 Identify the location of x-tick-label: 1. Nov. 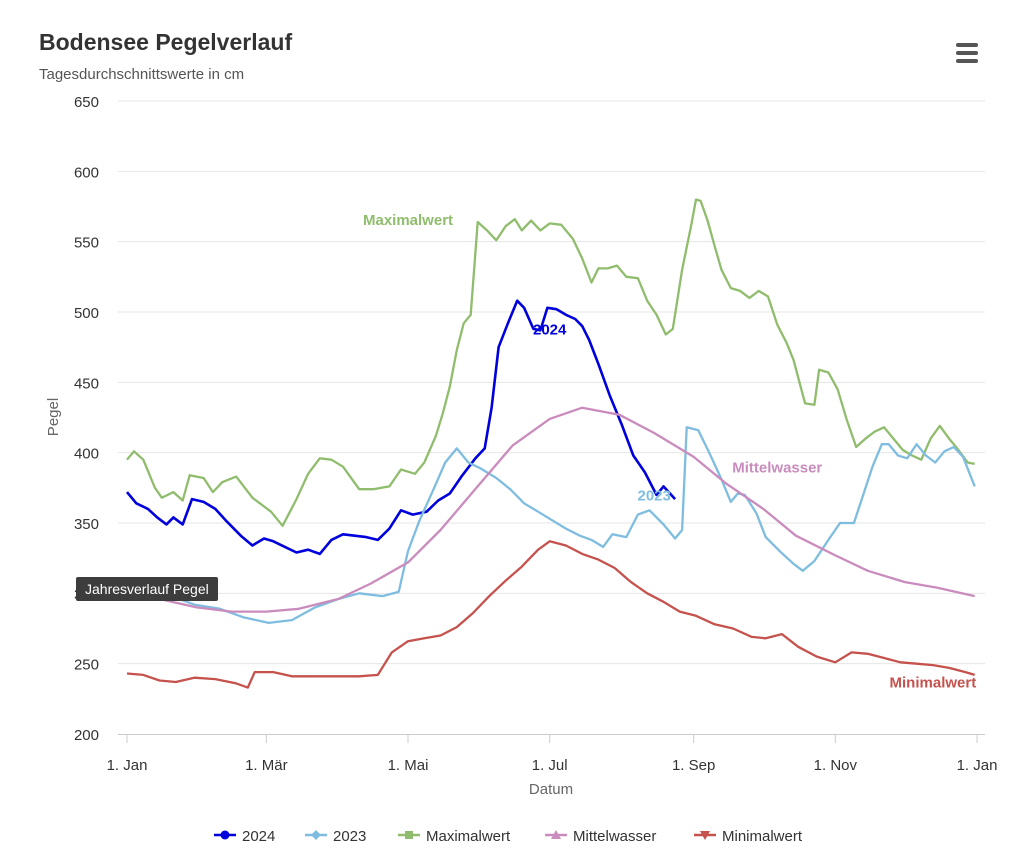
(836, 765).